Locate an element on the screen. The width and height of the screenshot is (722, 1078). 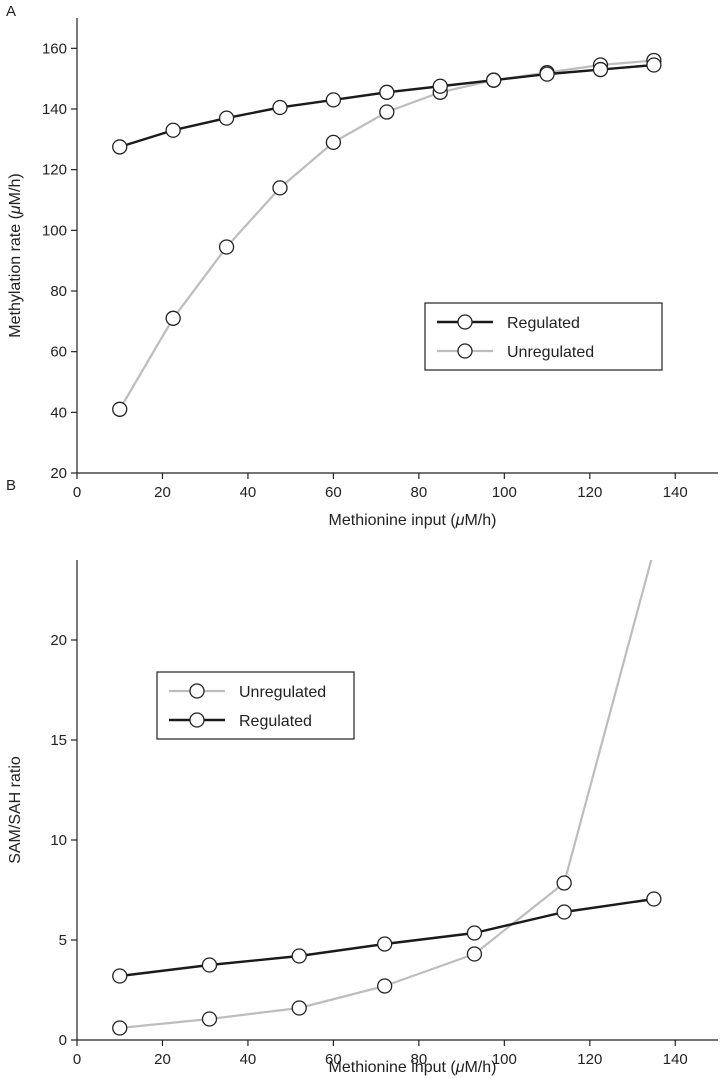
y-tick-label: 60 is located at coordinates (58, 352).